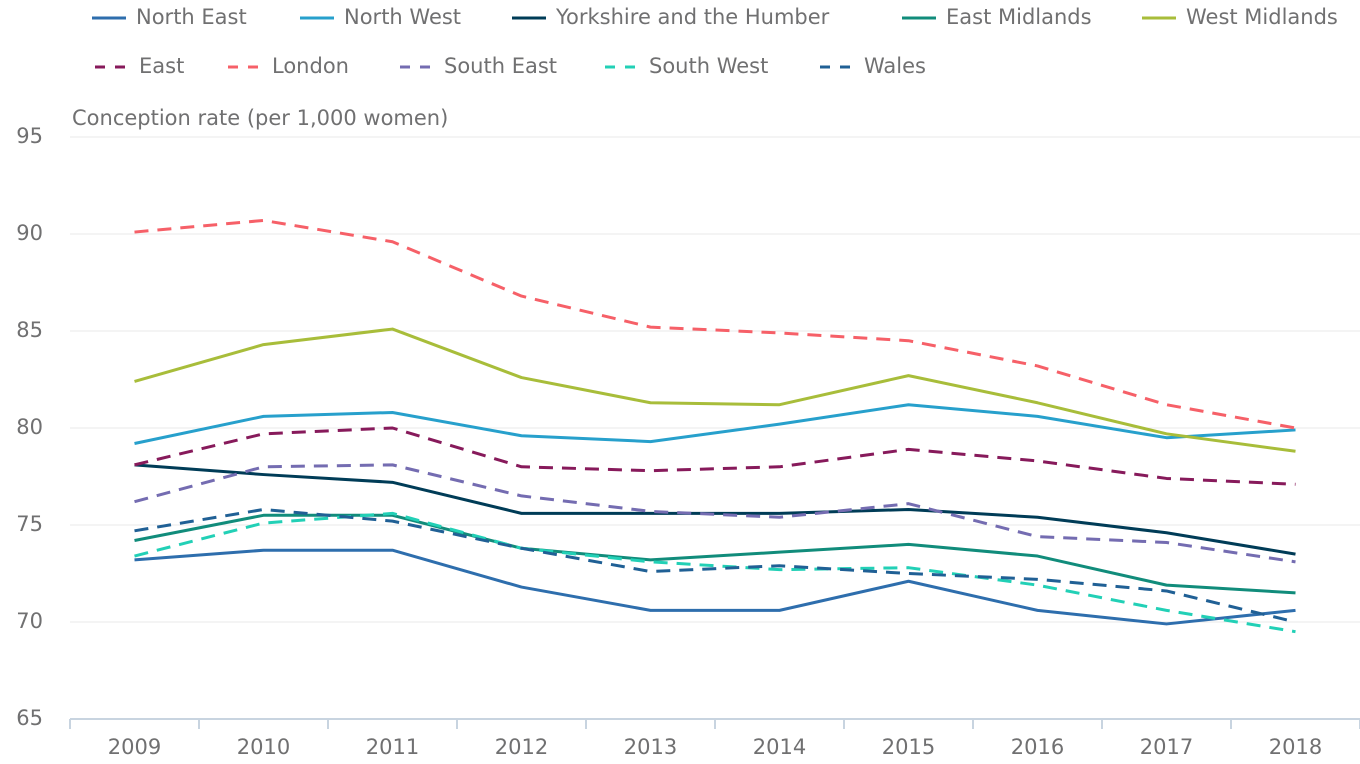 Image resolution: width=1360 pixels, height=764 pixels. What do you see at coordinates (29, 427) in the screenshot?
I see `y-tick-label: 80` at bounding box center [29, 427].